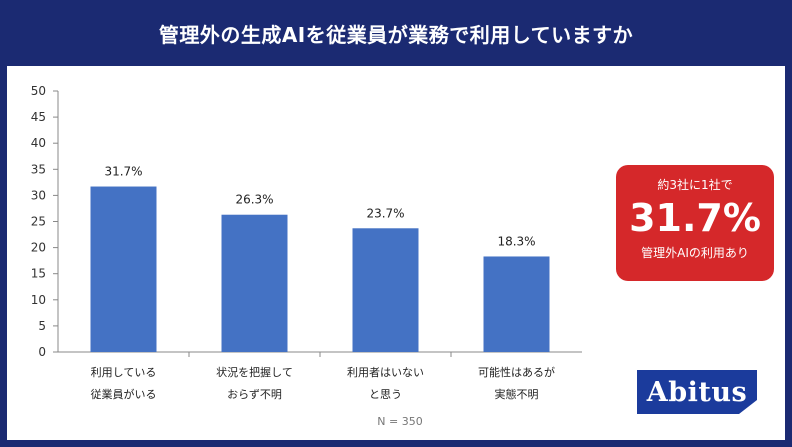  Describe the element at coordinates (254, 394) in the screenshot. I see `category-label: おらず不明` at that location.